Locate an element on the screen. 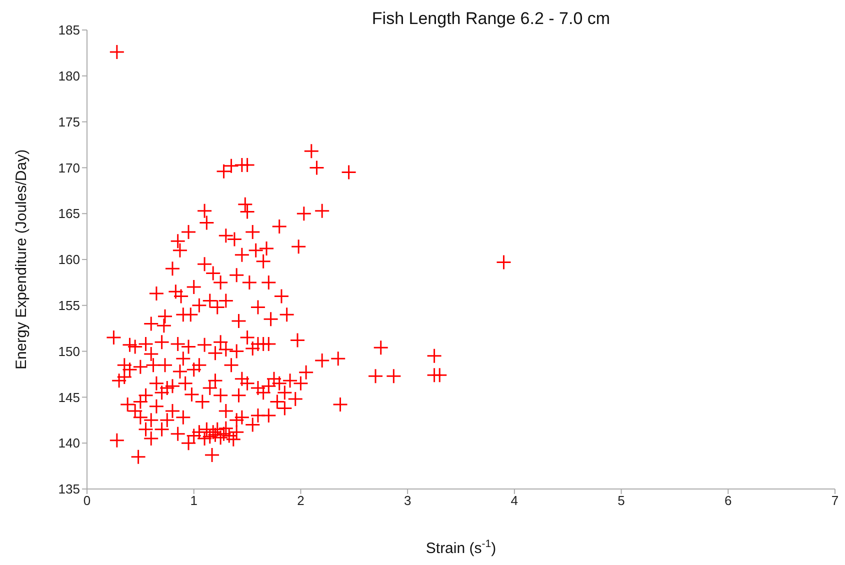  x-tick-label: 0 is located at coordinates (87, 500).